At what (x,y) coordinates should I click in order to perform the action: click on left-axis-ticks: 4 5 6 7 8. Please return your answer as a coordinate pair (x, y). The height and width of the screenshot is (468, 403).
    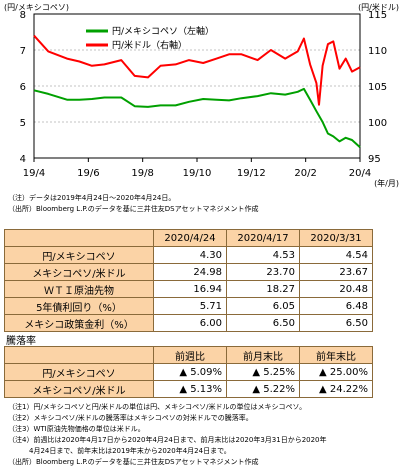
    Looking at the image, I should click on (23, 87).